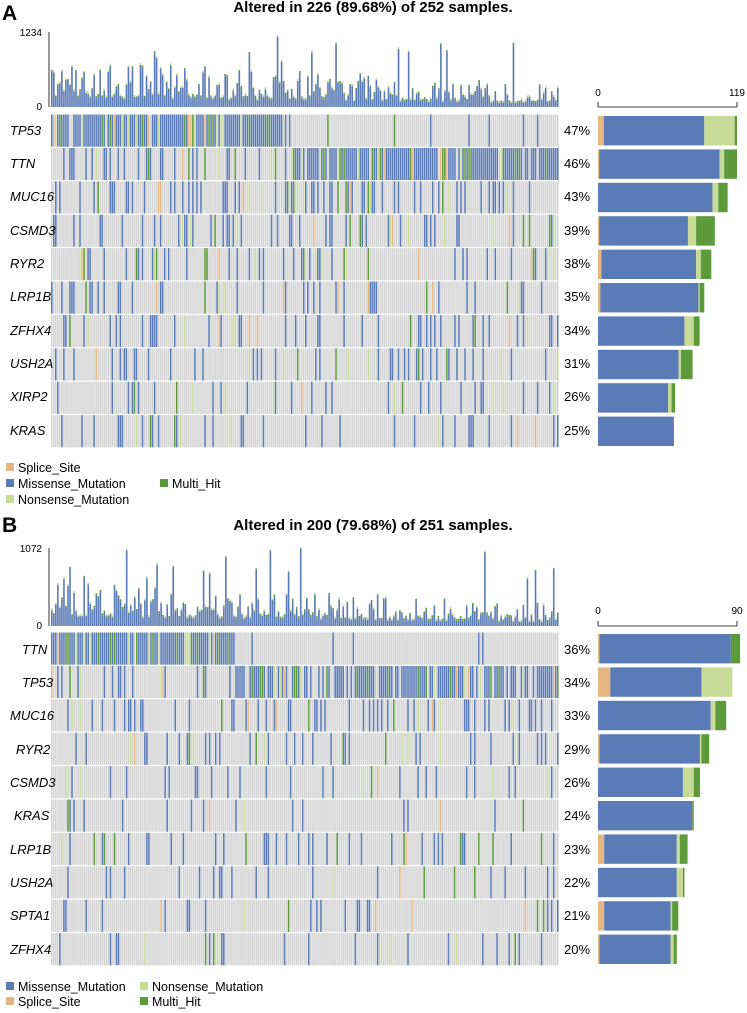  What do you see at coordinates (577, 363) in the screenshot?
I see `percent-label-a-8: 31%` at bounding box center [577, 363].